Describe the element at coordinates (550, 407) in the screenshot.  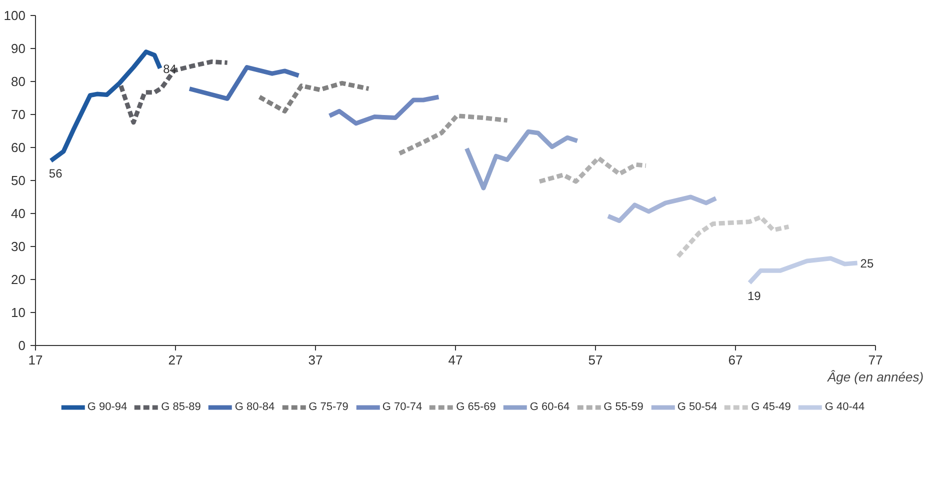
I see `legend-label: G 60-64` at that location.